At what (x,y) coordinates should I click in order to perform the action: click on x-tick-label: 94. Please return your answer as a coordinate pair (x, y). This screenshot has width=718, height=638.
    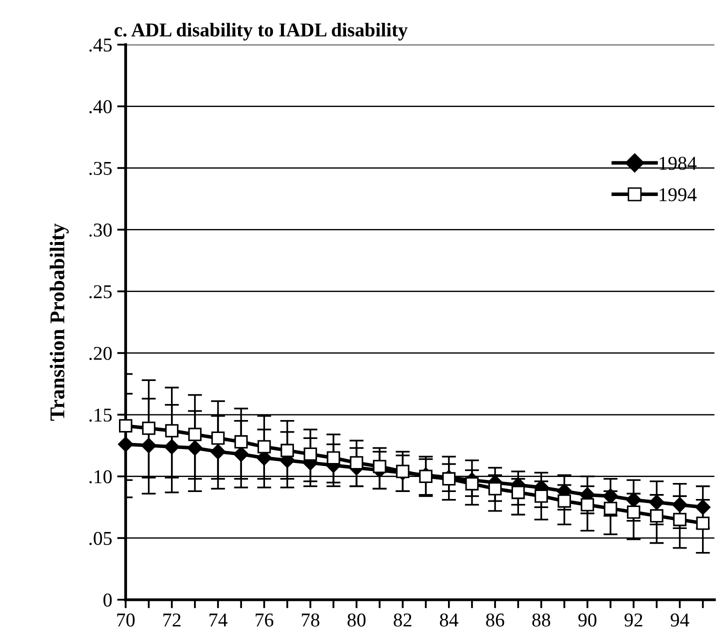
    Looking at the image, I should click on (680, 620).